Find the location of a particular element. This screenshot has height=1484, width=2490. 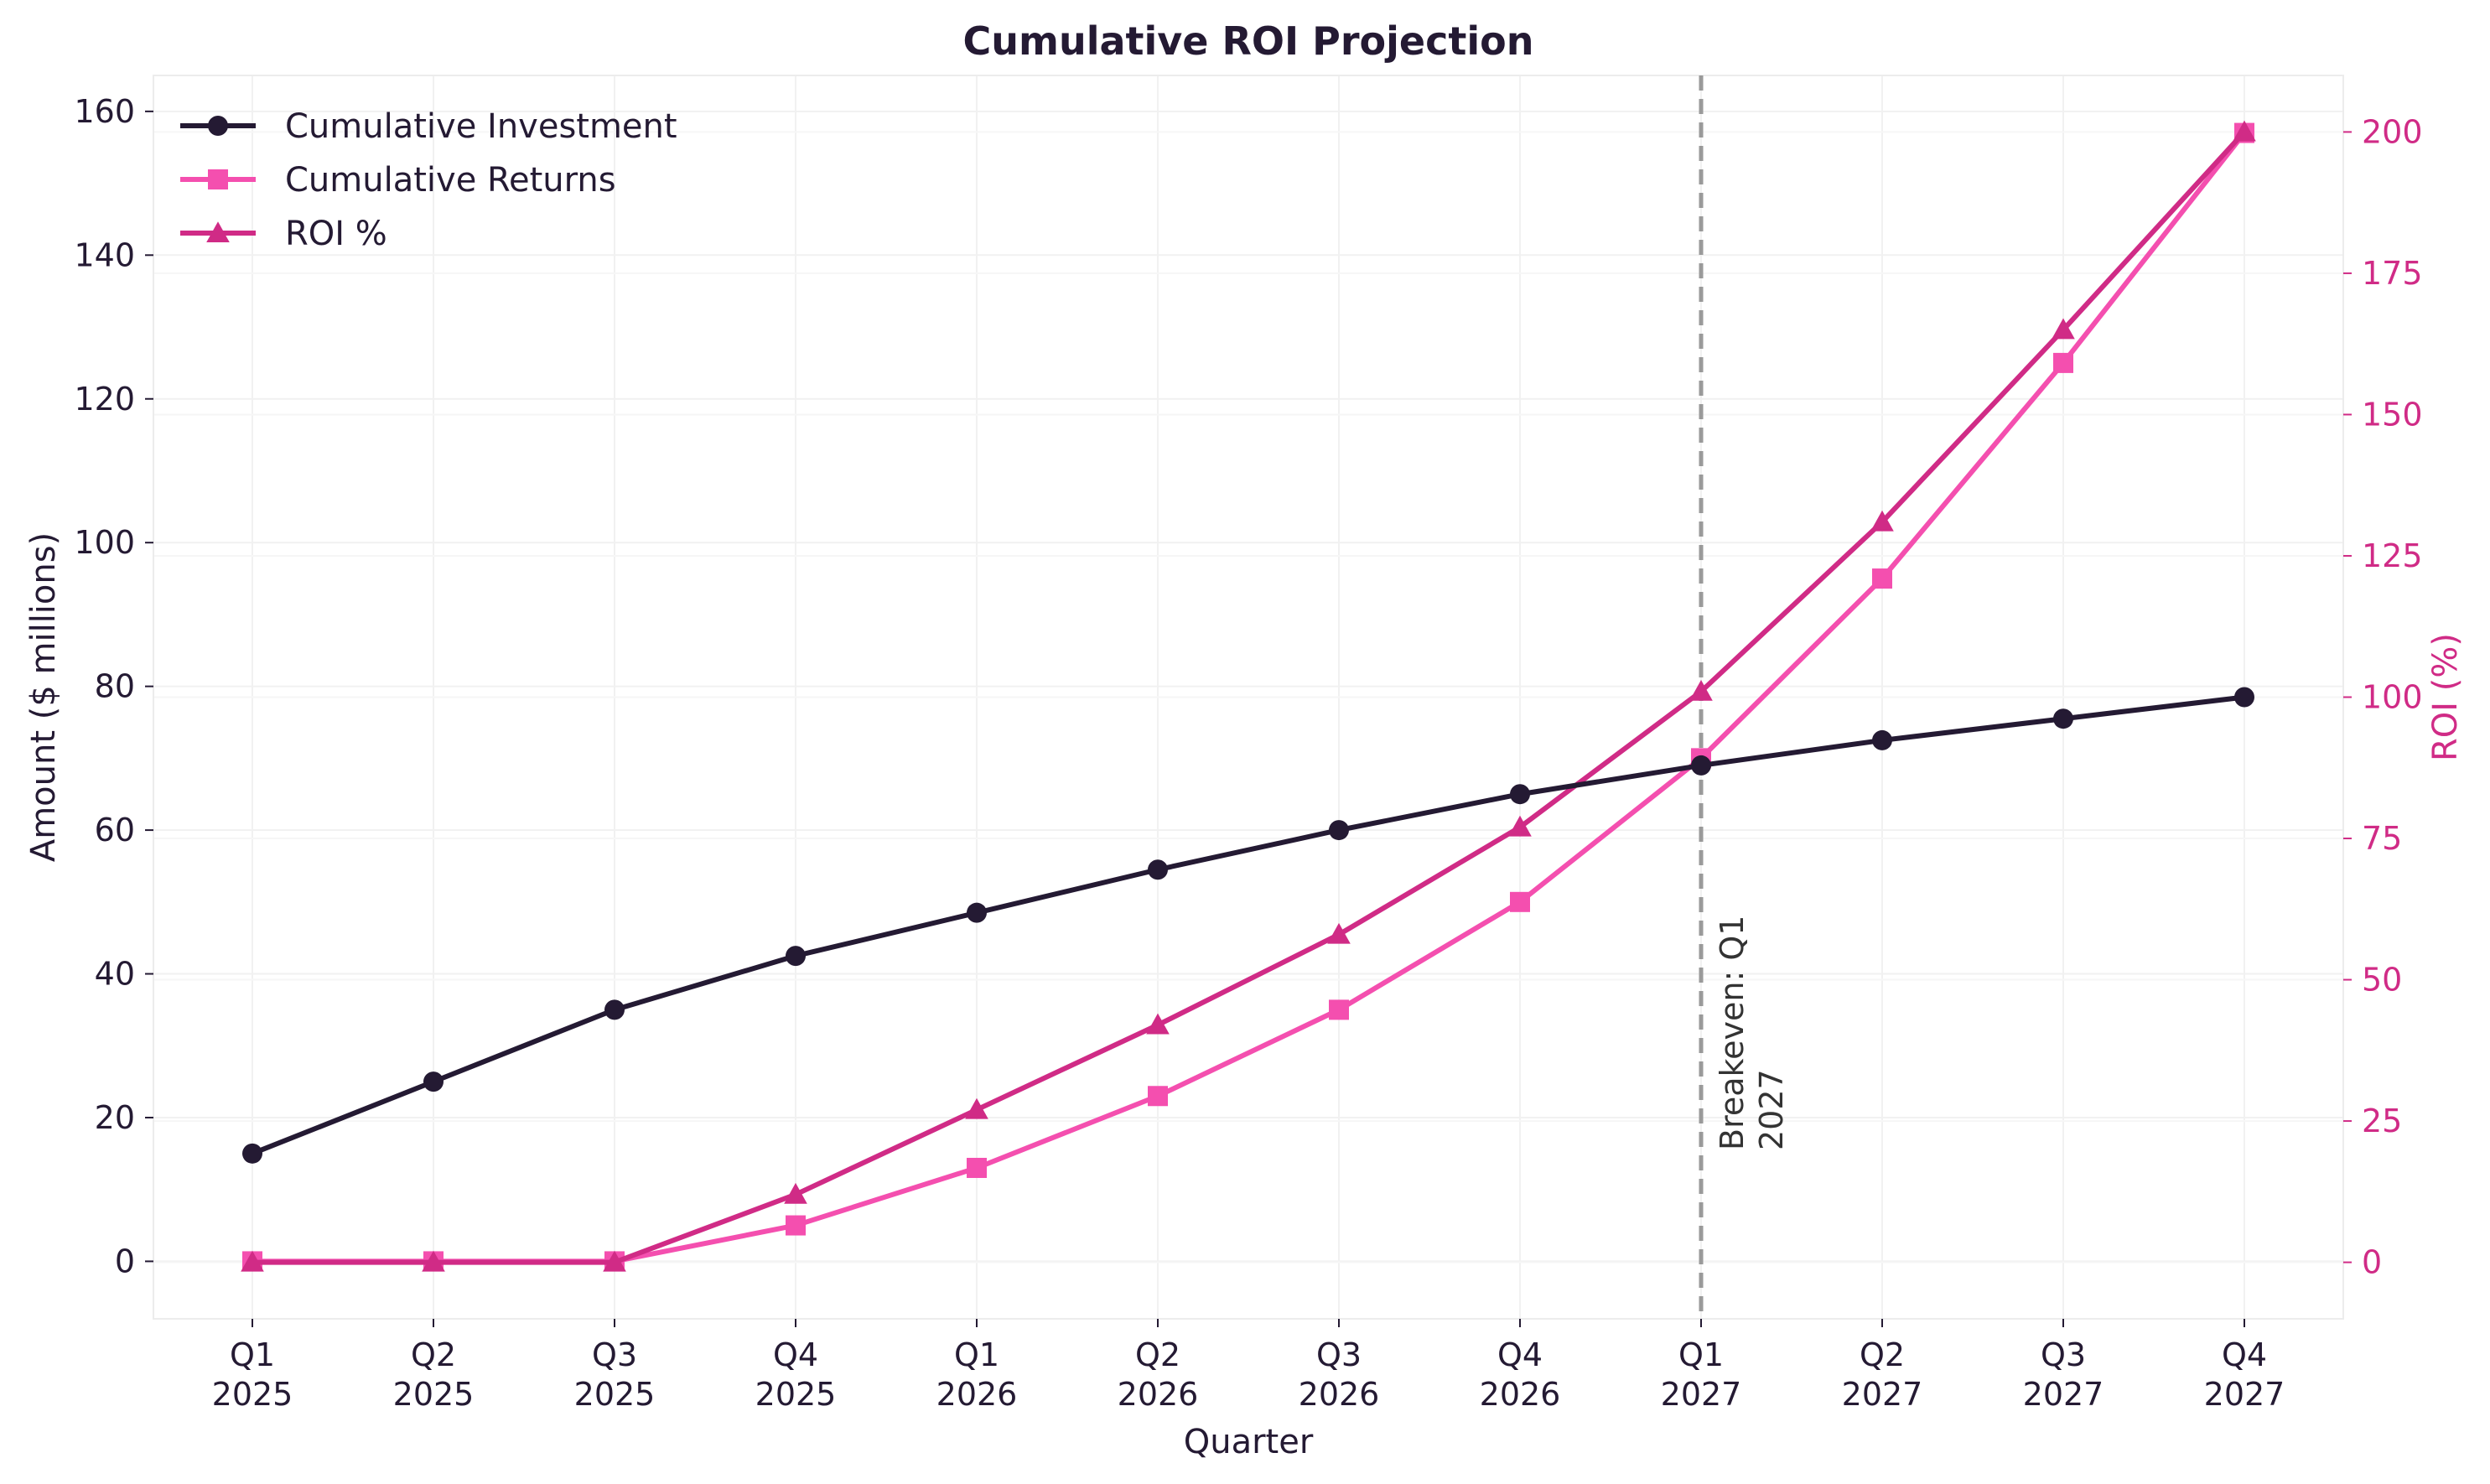

x-tick-label: Q1 2025 is located at coordinates (252, 1374).